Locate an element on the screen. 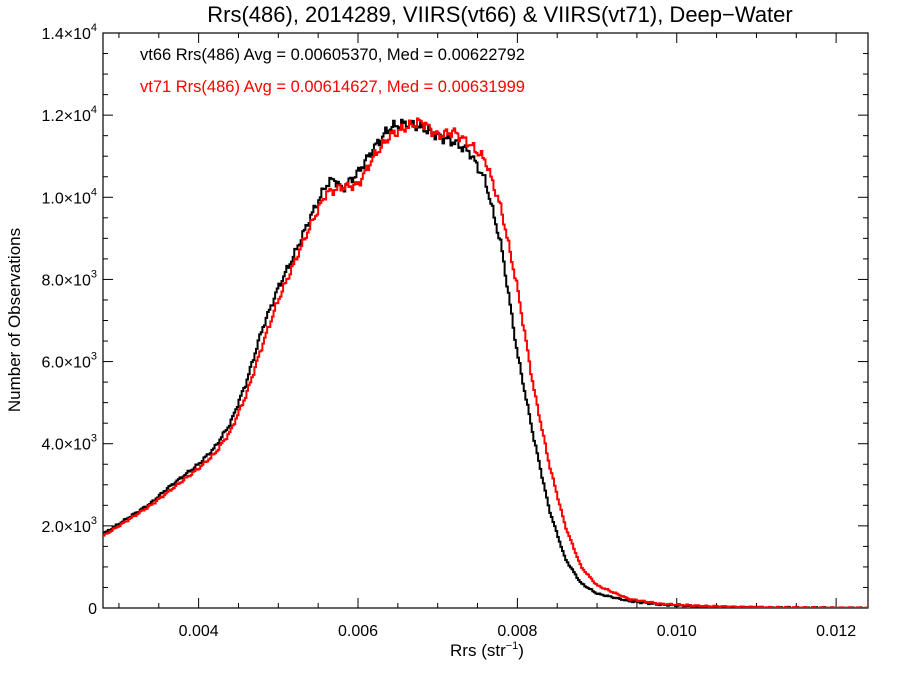 This screenshot has height=675, width=900. x-axis-label: Rrs (str−1) is located at coordinates (487, 650).